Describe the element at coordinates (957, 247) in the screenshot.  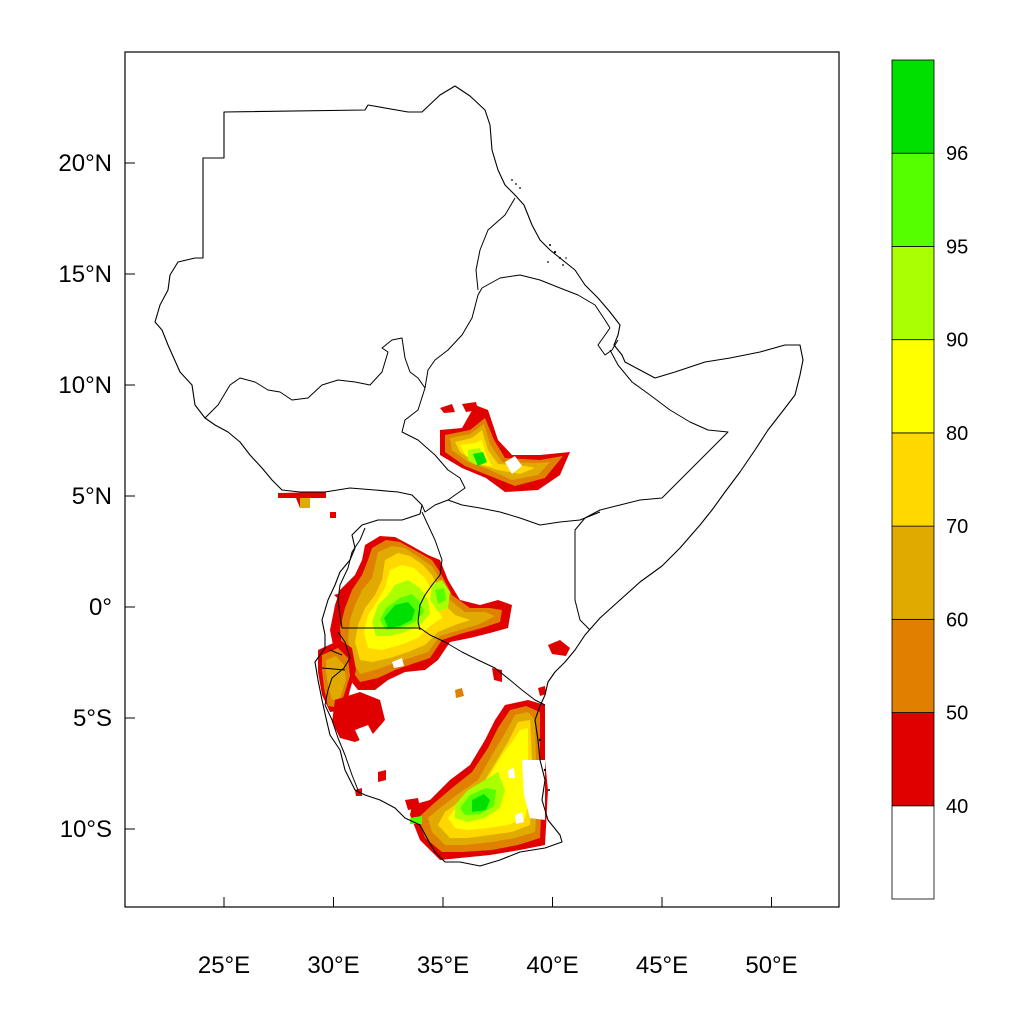
I see `colorbar-label: 95` at that location.